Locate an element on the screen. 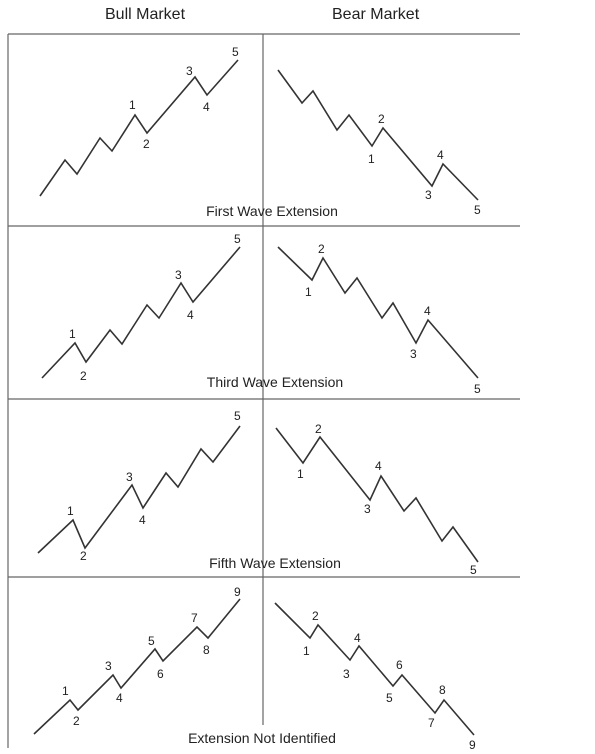  bull-wave-line-first-extension is located at coordinates (139, 128).